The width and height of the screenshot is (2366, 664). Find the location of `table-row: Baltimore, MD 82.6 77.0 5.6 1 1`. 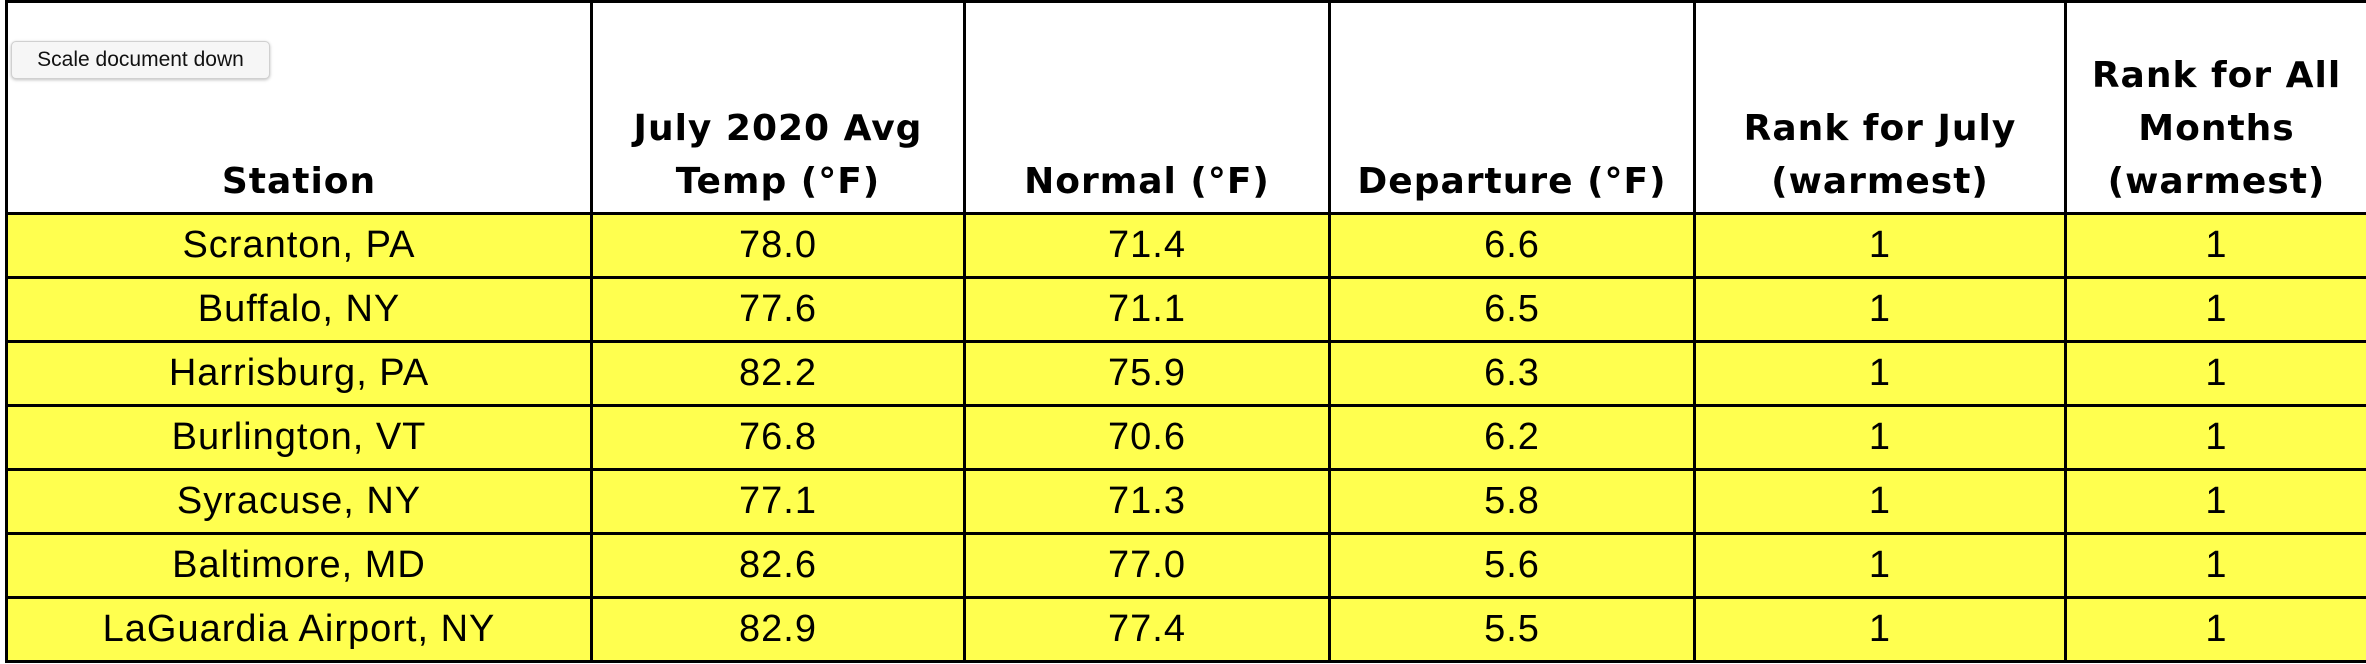

table-row: Baltimore, MD 82.6 77.0 5.6 1 1 is located at coordinates (1185, 565).